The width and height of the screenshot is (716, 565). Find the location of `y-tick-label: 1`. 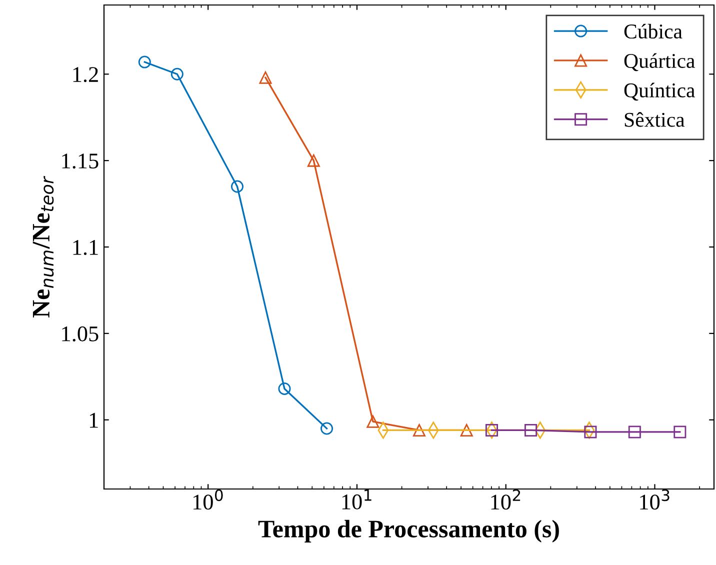

y-tick-label: 1 is located at coordinates (94, 420).